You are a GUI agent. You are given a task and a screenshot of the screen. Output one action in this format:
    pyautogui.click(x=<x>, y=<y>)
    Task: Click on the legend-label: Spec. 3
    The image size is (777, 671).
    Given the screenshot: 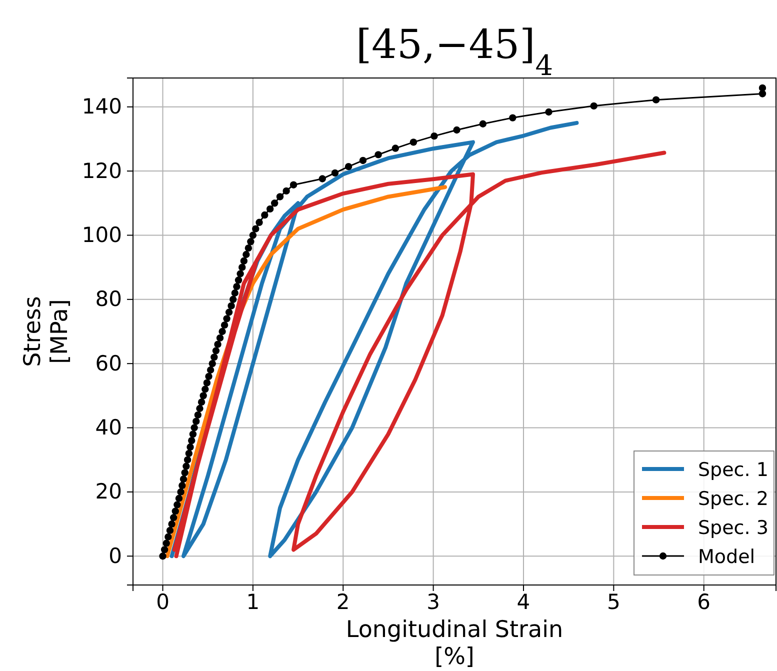 What is the action you would take?
    pyautogui.click(x=733, y=528)
    